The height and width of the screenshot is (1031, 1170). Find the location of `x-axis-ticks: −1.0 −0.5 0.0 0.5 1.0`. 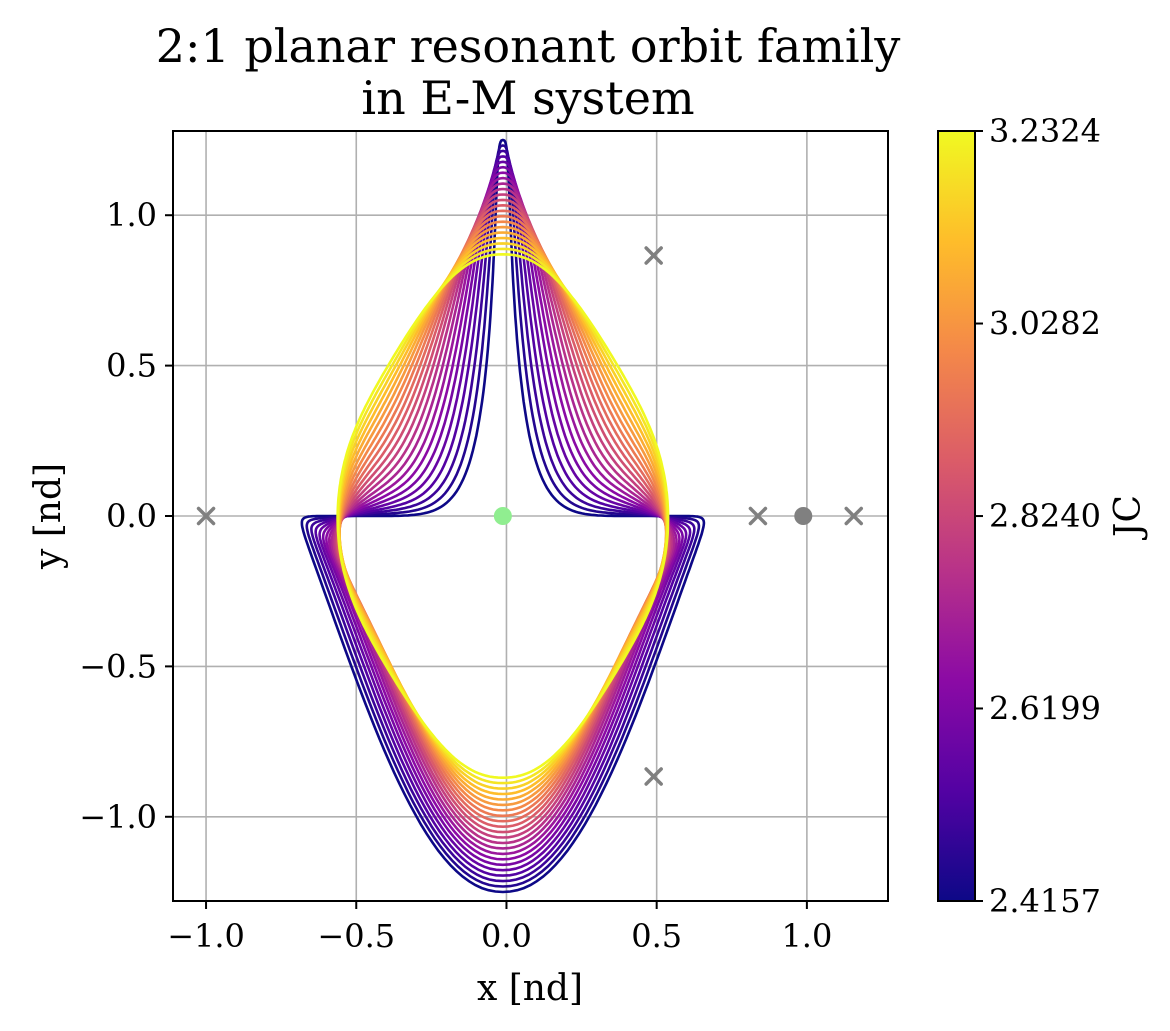

x-axis-ticks: −1.0 −0.5 0.0 0.5 1.0 is located at coordinates (499, 928).